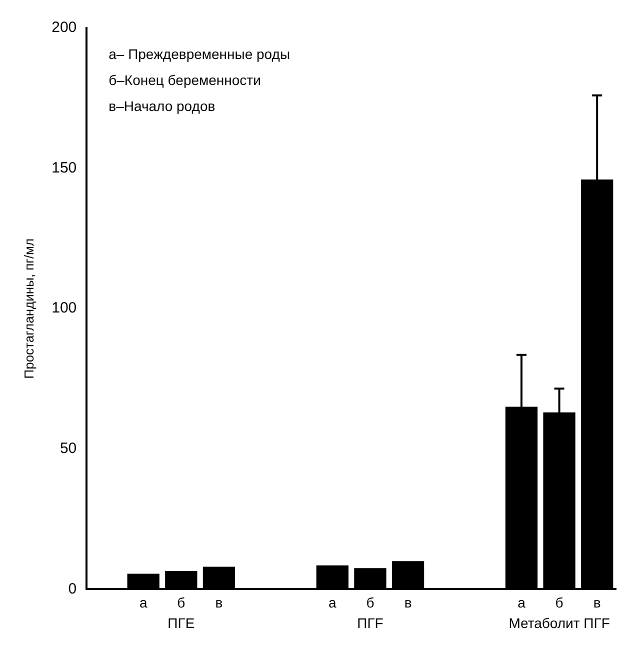  What do you see at coordinates (64, 308) in the screenshot?
I see `y-tick-label: 100` at bounding box center [64, 308].